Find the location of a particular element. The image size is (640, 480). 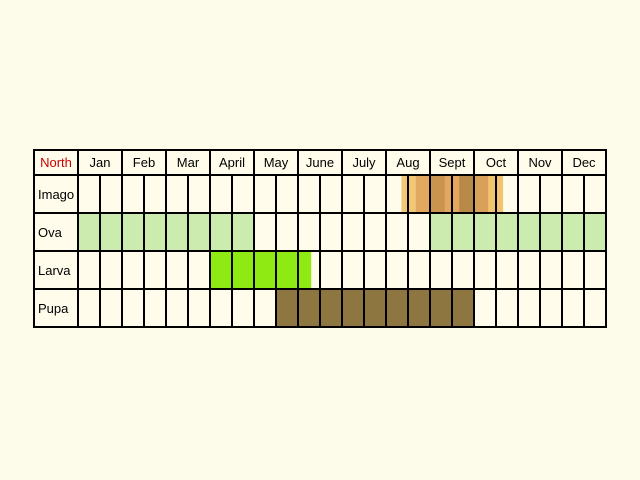

stage-label: Imago is located at coordinates (56, 194).